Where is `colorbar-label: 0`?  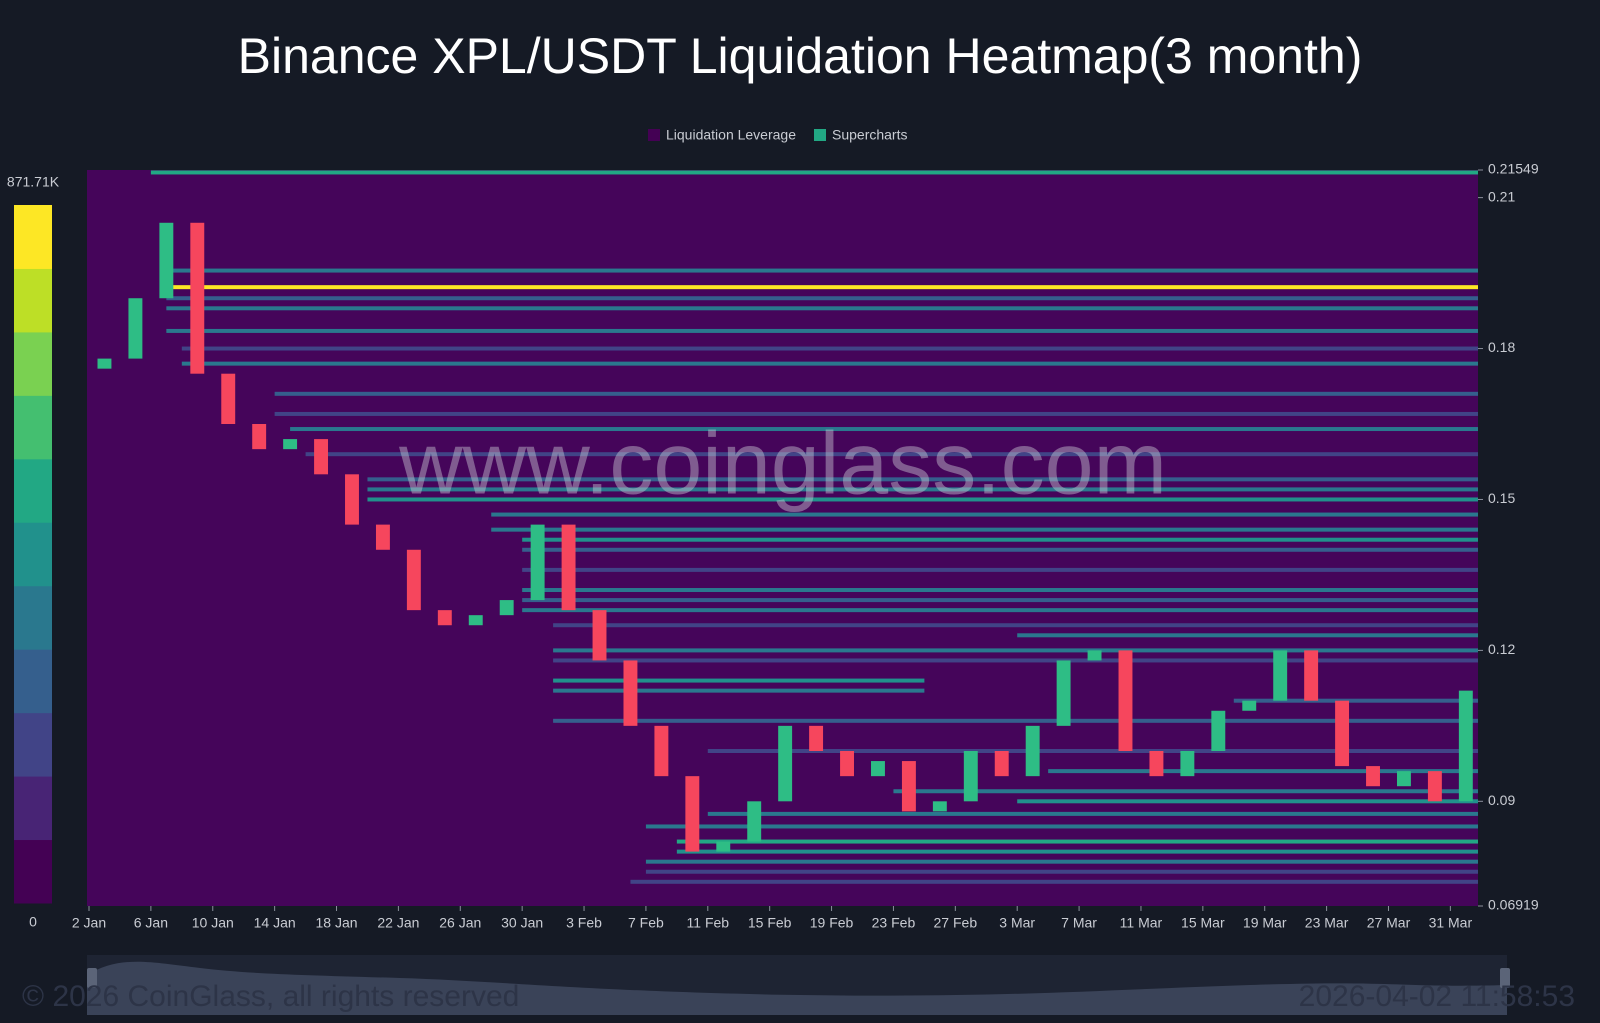
colorbar-label: 0 is located at coordinates (33, 922).